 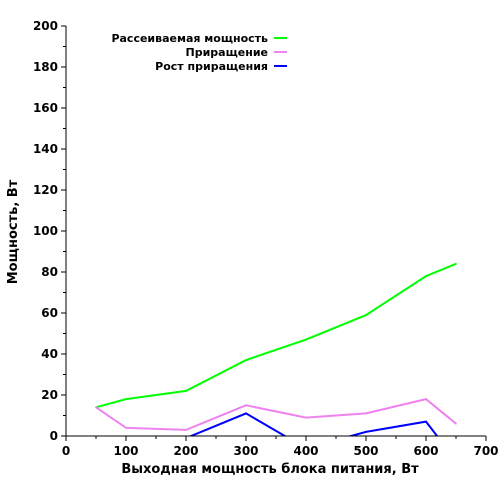 What do you see at coordinates (45, 26) in the screenshot?
I see `y-tick-label: 200` at bounding box center [45, 26].